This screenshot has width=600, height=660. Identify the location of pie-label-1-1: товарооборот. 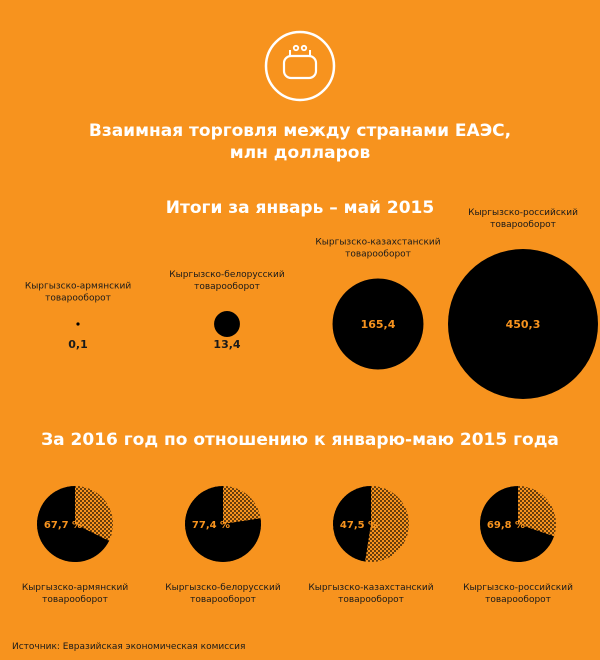
(223, 600).